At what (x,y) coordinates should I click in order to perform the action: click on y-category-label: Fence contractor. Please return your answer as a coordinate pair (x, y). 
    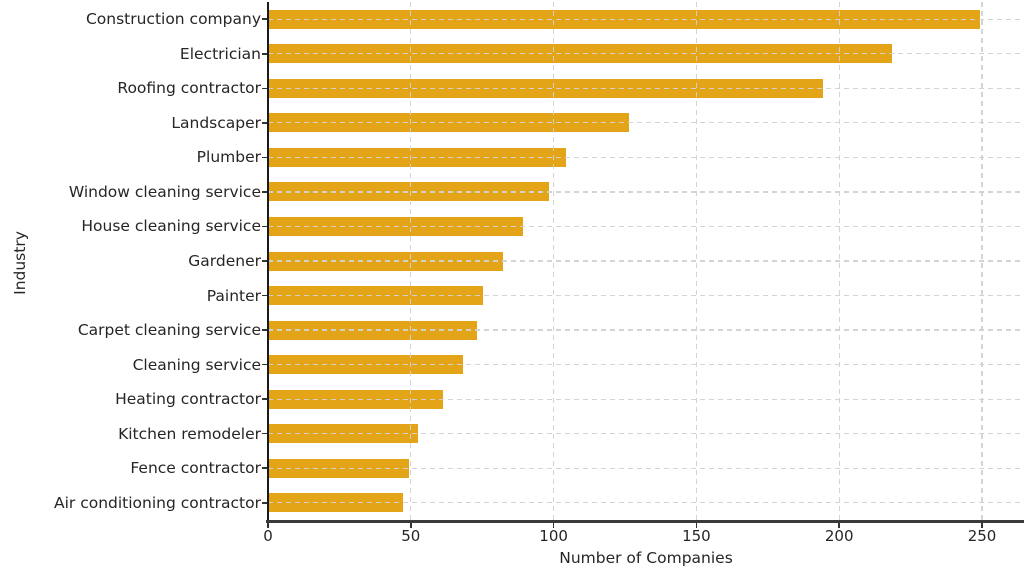
    Looking at the image, I should click on (195, 468).